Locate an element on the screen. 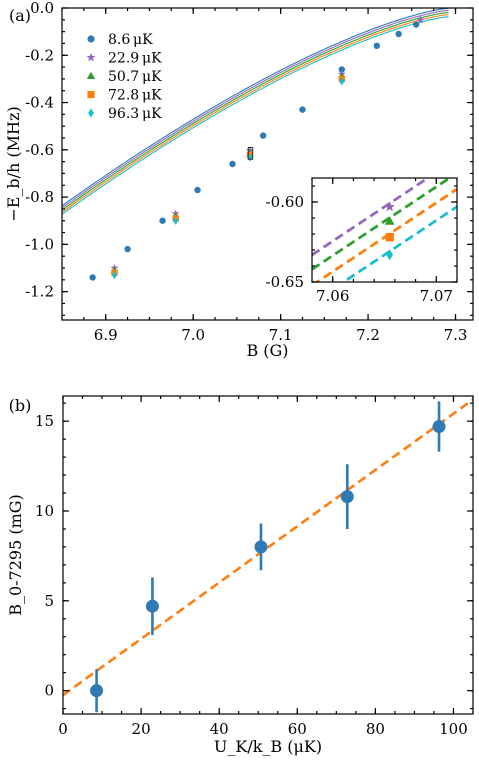 The width and height of the screenshot is (479, 760). legend-label: 72.8 μK is located at coordinates (135, 96).